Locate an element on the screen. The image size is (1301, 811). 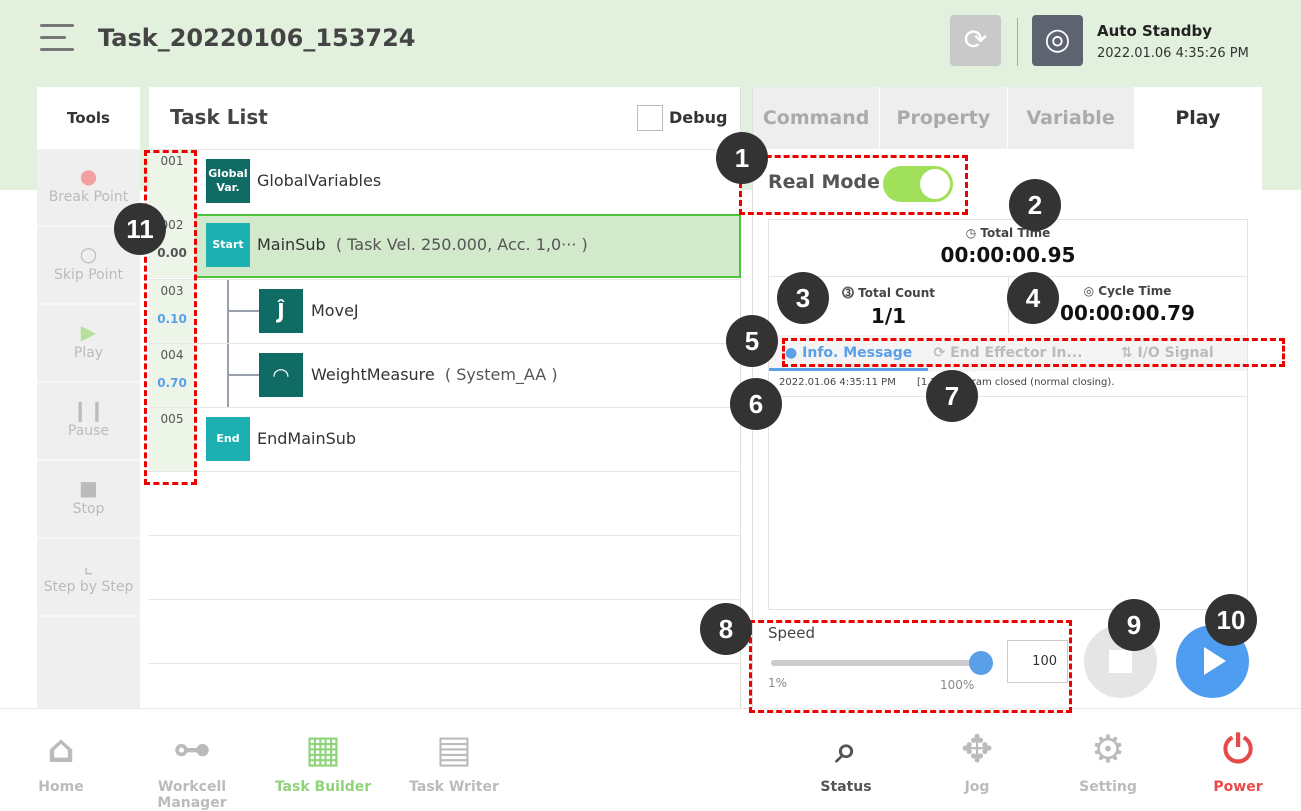
skip-point-button: ○ Skip Point is located at coordinates (88, 266).